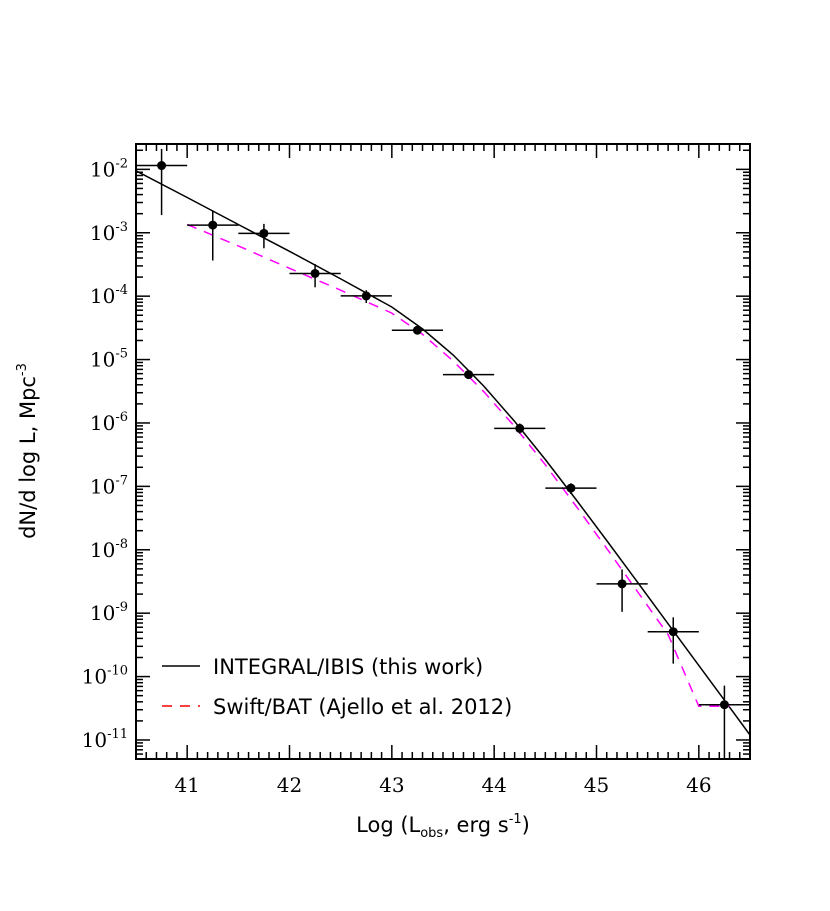 Image resolution: width=830 pixels, height=911 pixels. What do you see at coordinates (109, 295) in the screenshot?
I see `y-tick-label: 10⁻⁴` at bounding box center [109, 295].